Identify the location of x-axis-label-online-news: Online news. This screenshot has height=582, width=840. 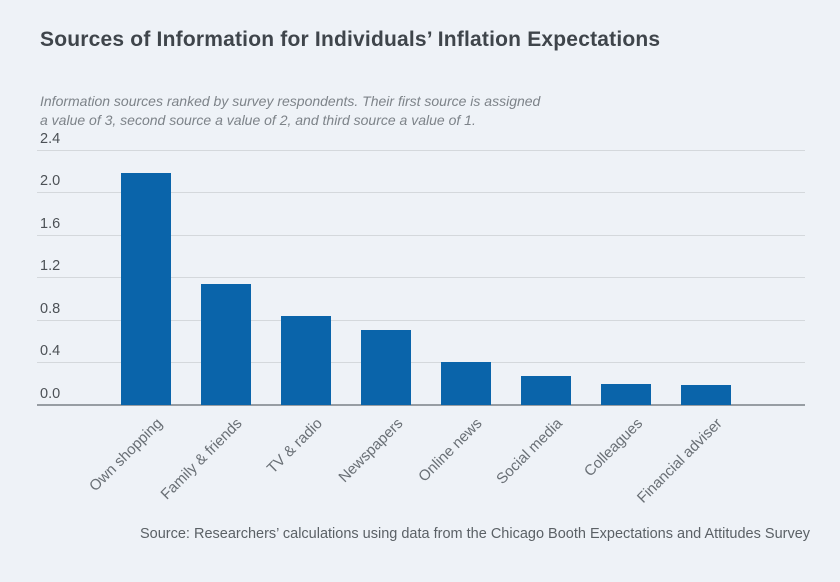
(451, 450).